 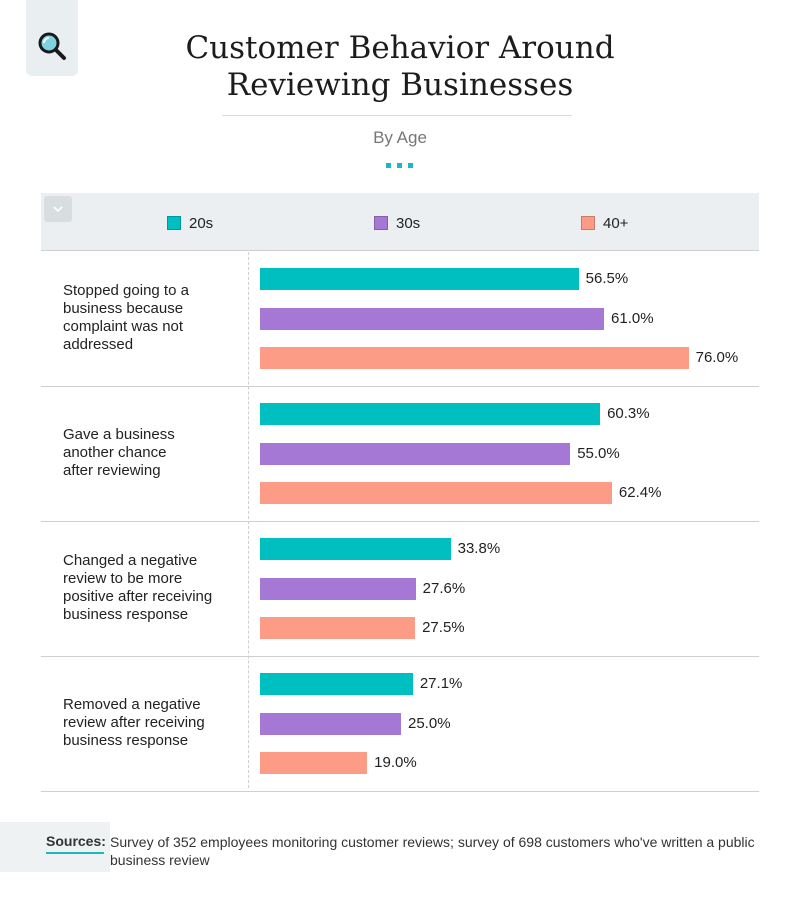 I want to click on bar-value-label: 27.1%, so click(x=441, y=683).